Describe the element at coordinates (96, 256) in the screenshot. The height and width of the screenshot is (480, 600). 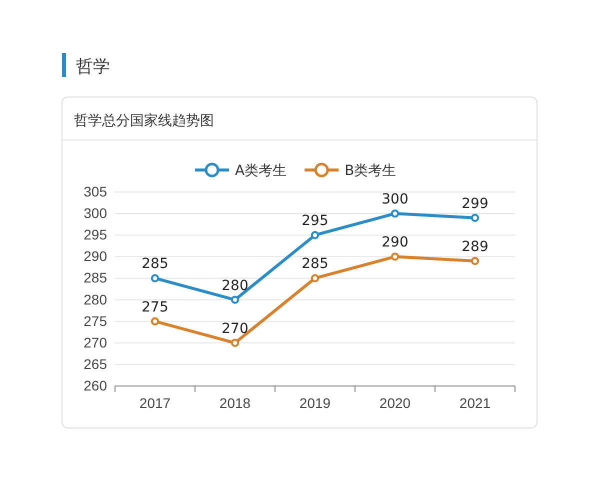
I see `y-tick-label: 290` at that location.